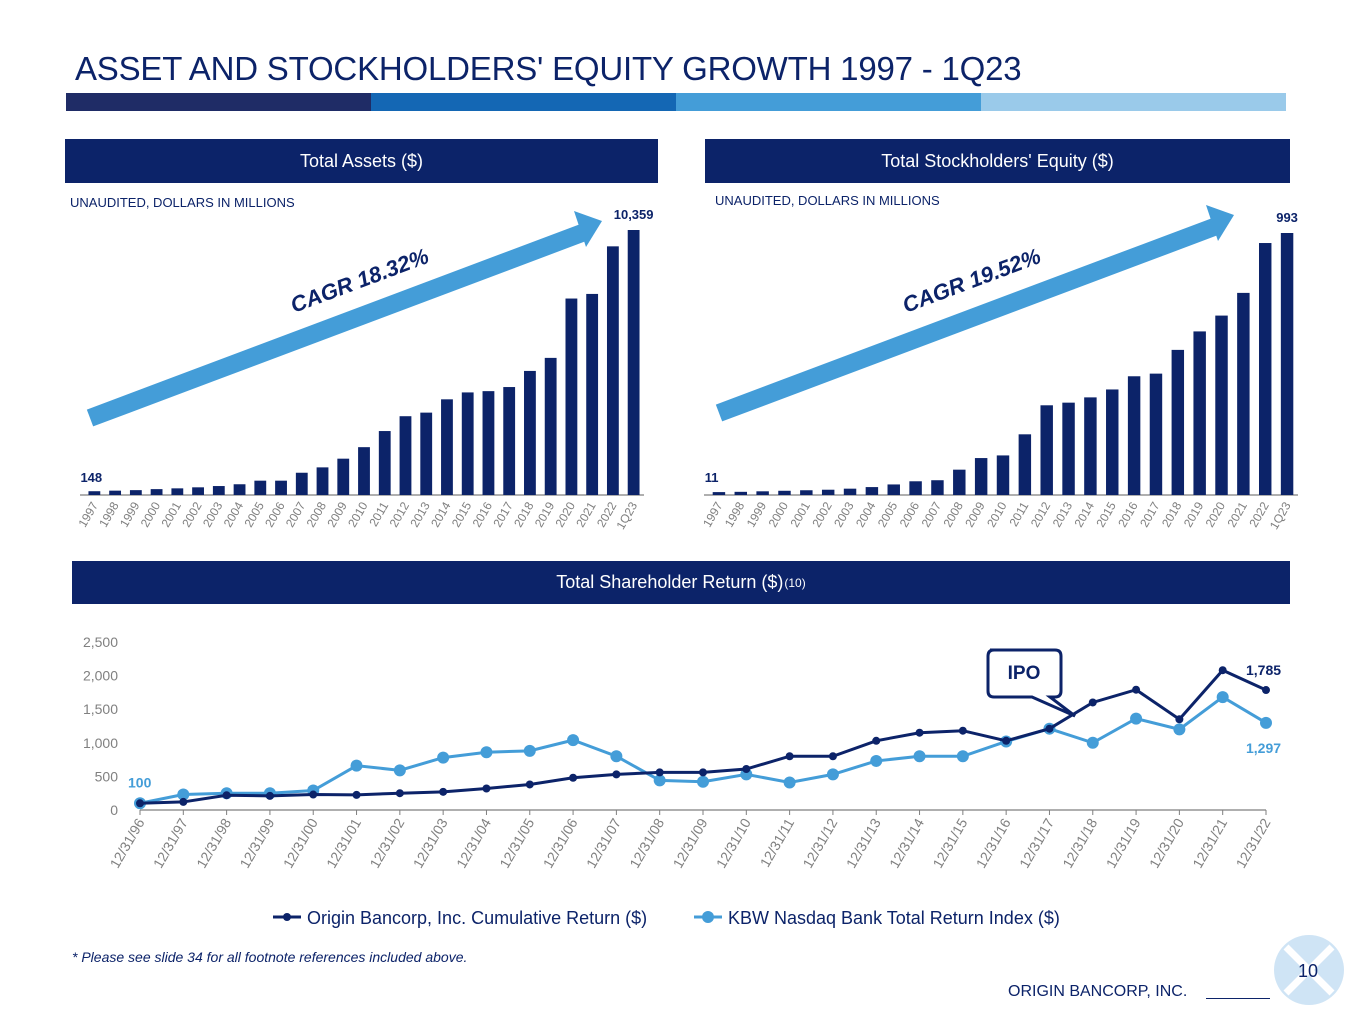  Describe the element at coordinates (234, 514) in the screenshot. I see `assets-tick-label: 2004` at that location.